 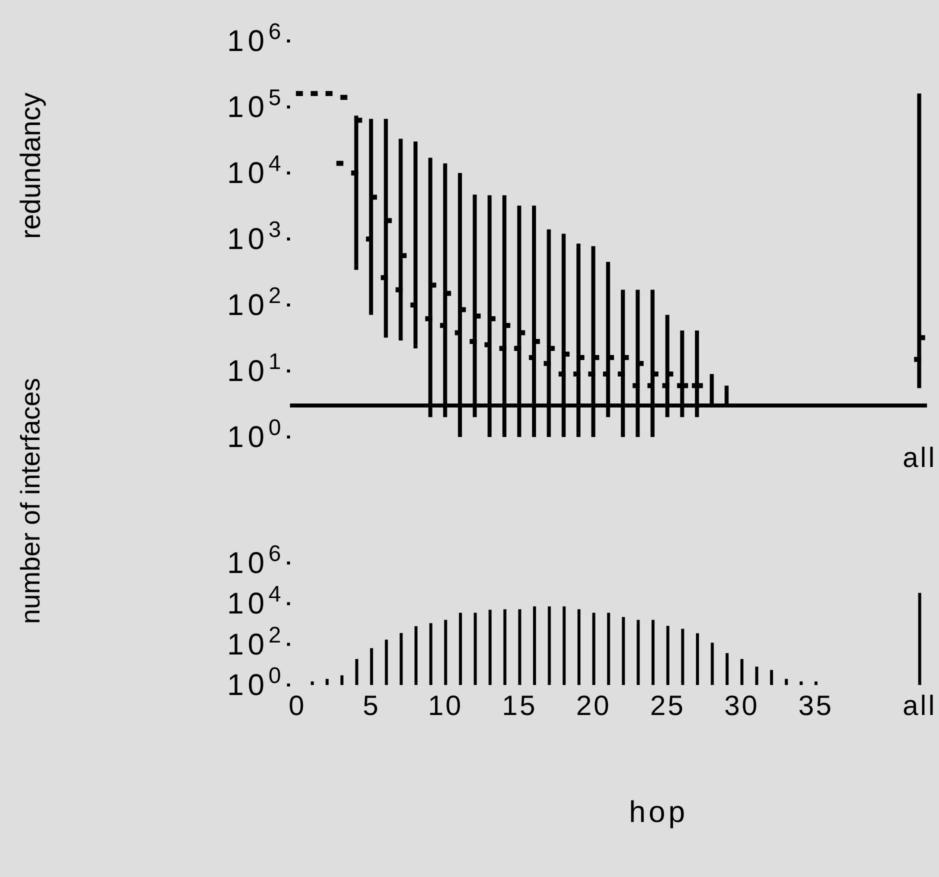 What do you see at coordinates (658, 812) in the screenshot?
I see `x-axis-title: hop` at bounding box center [658, 812].